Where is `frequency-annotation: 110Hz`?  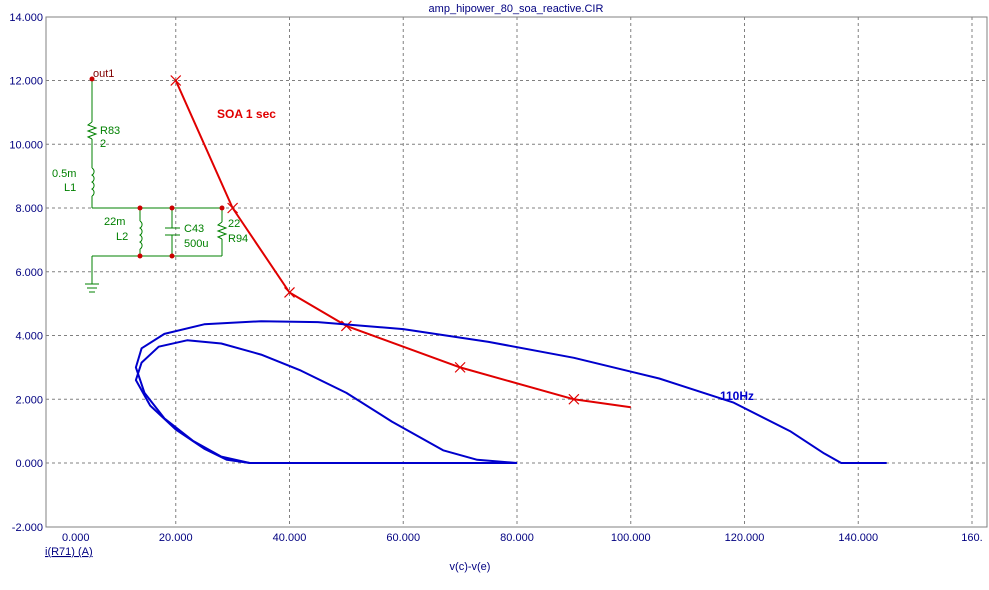
frequency-annotation: 110Hz is located at coordinates (737, 396).